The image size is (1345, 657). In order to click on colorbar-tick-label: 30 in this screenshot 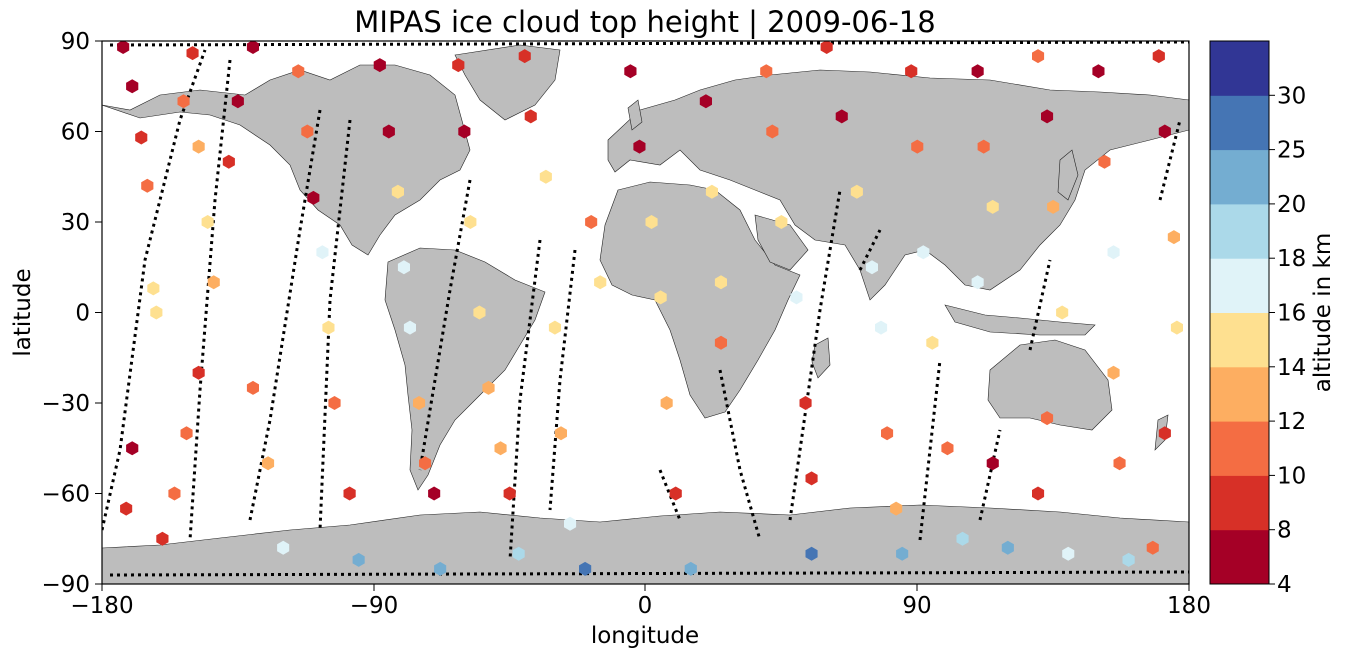, I will do `click(1291, 96)`.